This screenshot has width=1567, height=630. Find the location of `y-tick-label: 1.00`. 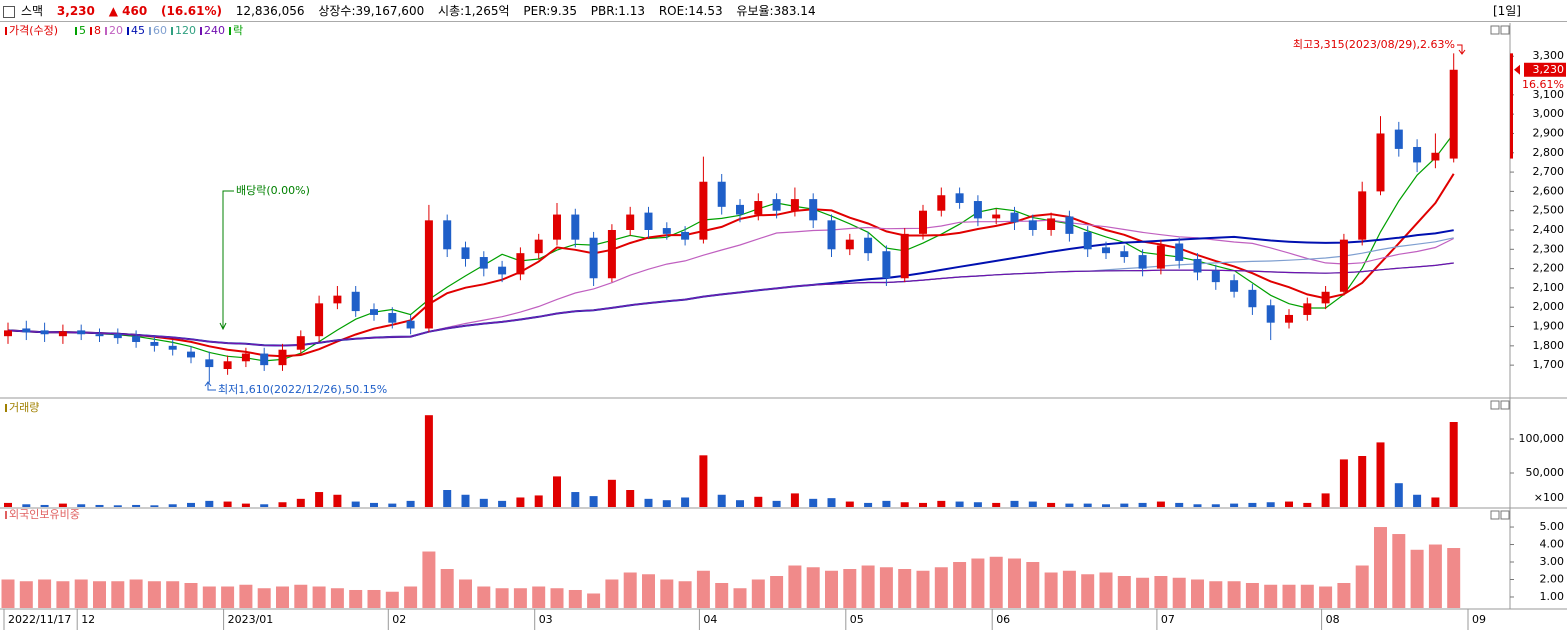

y-tick-label: 1.00 is located at coordinates (1552, 596).